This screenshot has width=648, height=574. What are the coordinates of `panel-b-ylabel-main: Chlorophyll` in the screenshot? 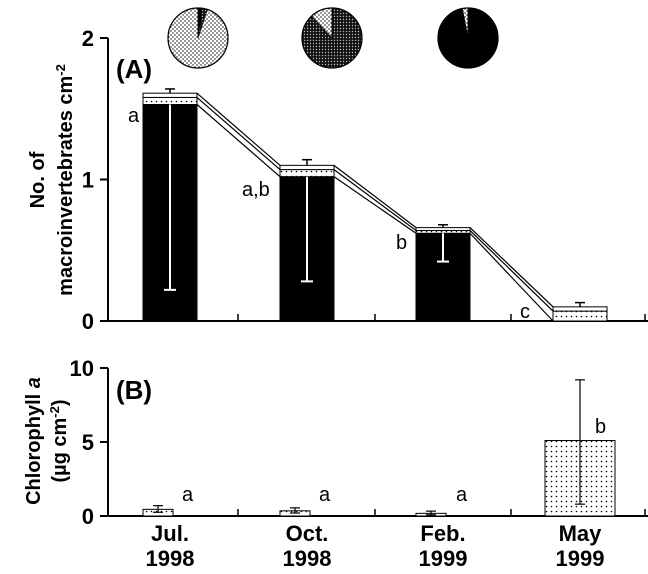 It's located at (34, 446).